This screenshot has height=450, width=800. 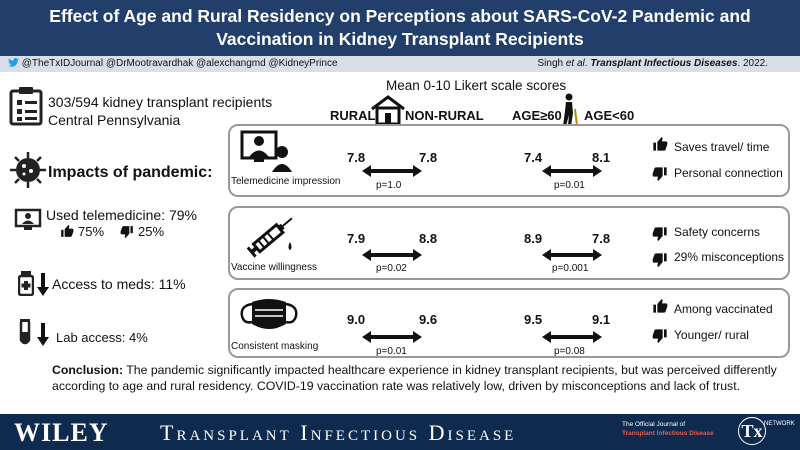 What do you see at coordinates (509, 160) in the screenshot?
I see `panel-telemedicine` at bounding box center [509, 160].